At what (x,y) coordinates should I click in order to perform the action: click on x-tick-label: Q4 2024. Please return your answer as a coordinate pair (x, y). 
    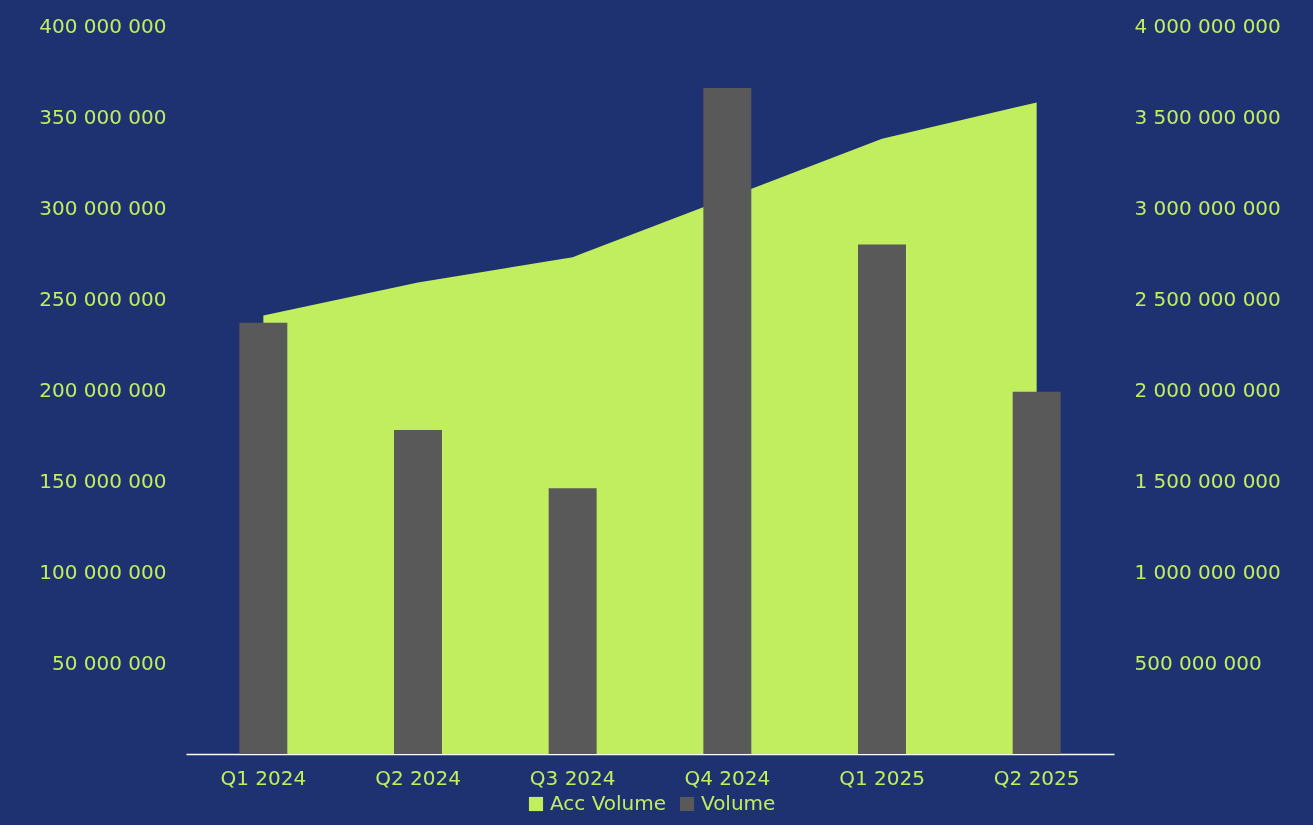
    Looking at the image, I should click on (727, 777).